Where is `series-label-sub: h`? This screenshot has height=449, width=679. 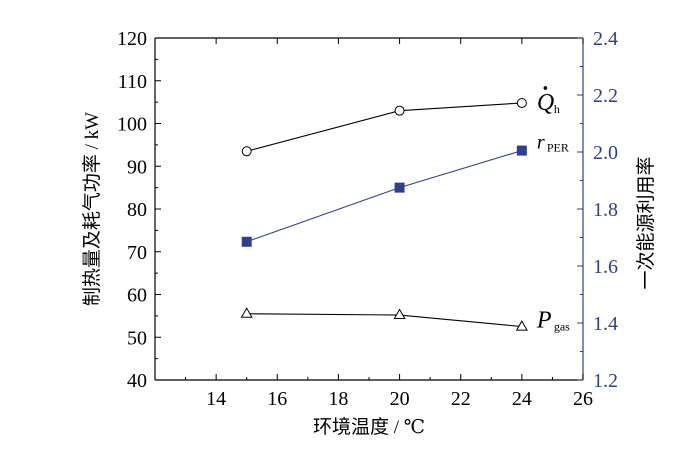
series-label-sub: h is located at coordinates (557, 109).